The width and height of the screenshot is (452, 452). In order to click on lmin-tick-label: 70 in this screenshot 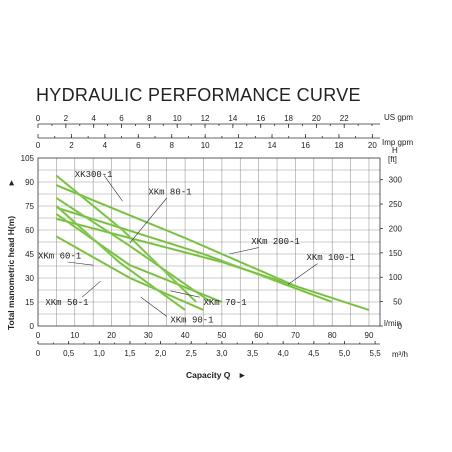, I will do `click(295, 335)`.